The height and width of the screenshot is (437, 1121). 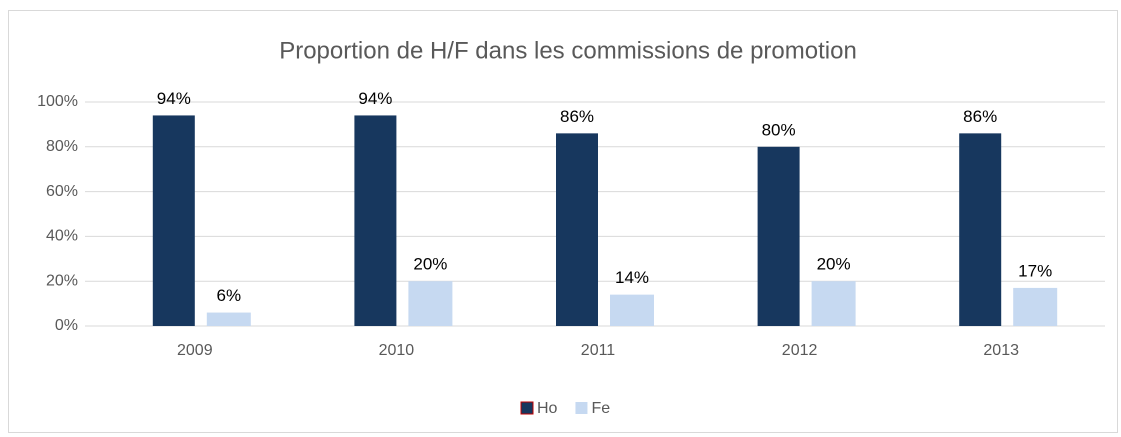 I want to click on x-tick-label: 2010, so click(x=397, y=350).